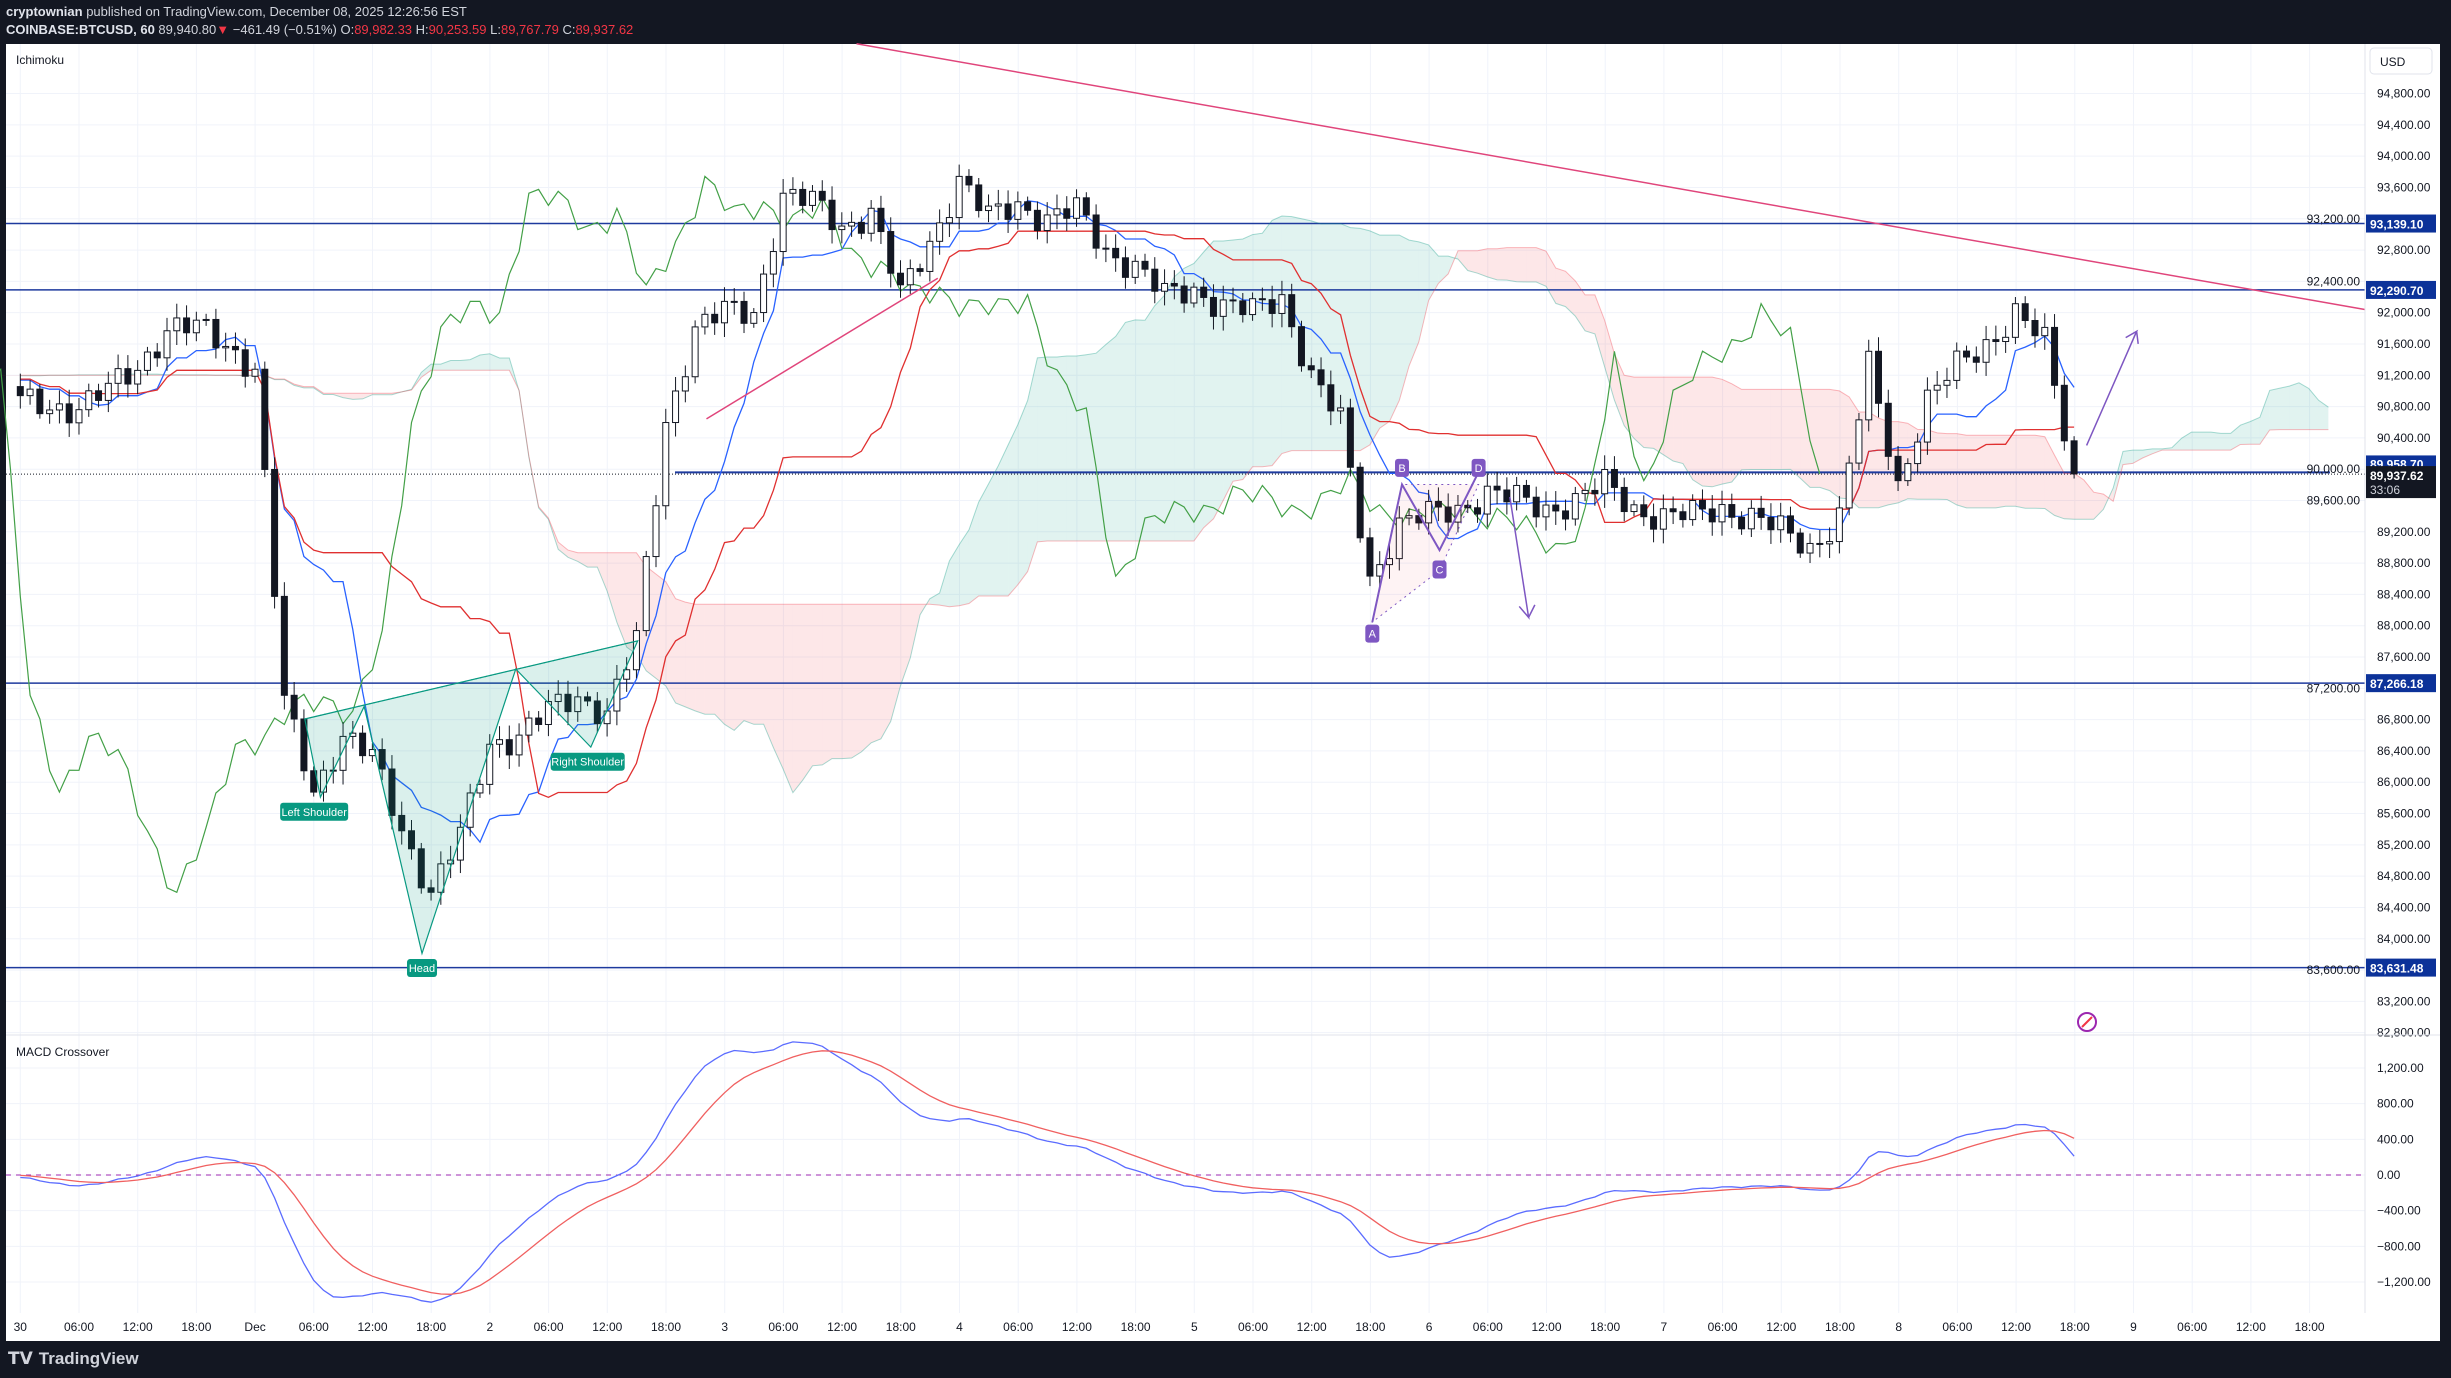 Image resolution: width=2451 pixels, height=1378 pixels. I want to click on price-tick: 85,600.00, so click(2404, 814).